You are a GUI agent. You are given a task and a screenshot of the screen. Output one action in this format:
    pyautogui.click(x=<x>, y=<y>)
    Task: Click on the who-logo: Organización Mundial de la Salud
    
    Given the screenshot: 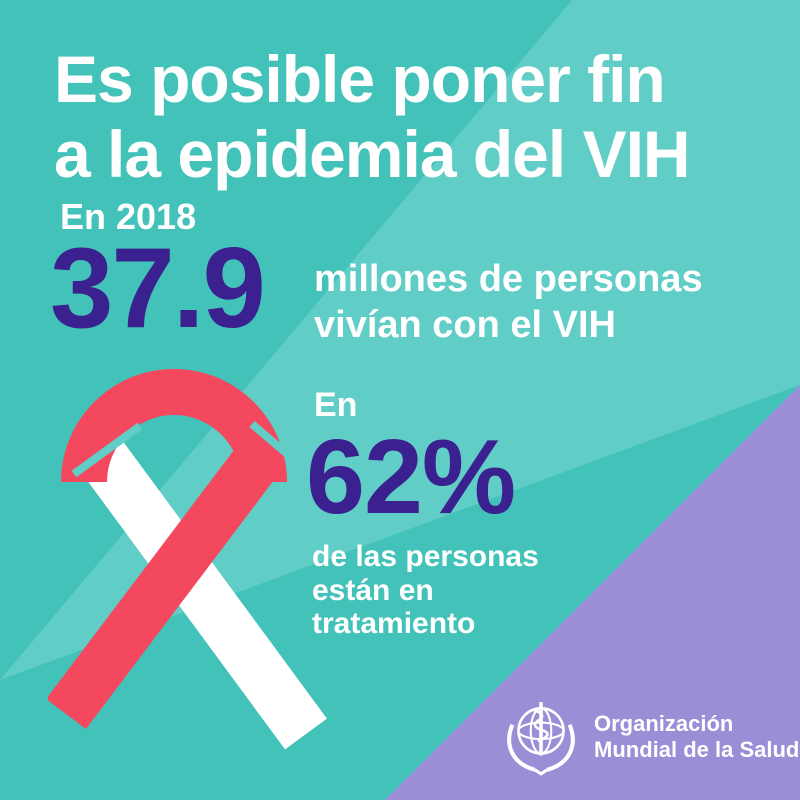 What is the action you would take?
    pyautogui.click(x=649, y=737)
    